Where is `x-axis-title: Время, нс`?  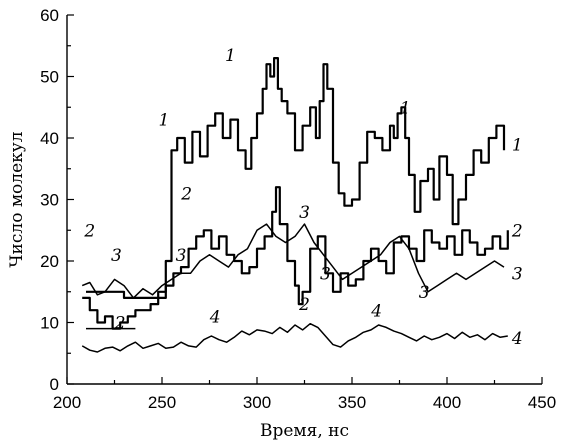 x-axis-title: Время, нс is located at coordinates (304, 431).